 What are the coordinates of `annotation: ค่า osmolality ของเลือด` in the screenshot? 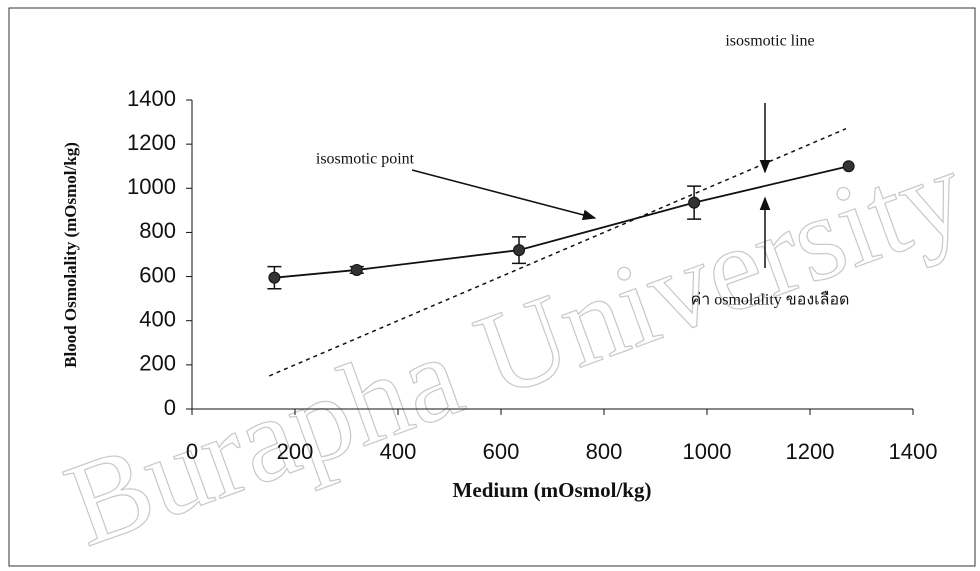 It's located at (770, 300).